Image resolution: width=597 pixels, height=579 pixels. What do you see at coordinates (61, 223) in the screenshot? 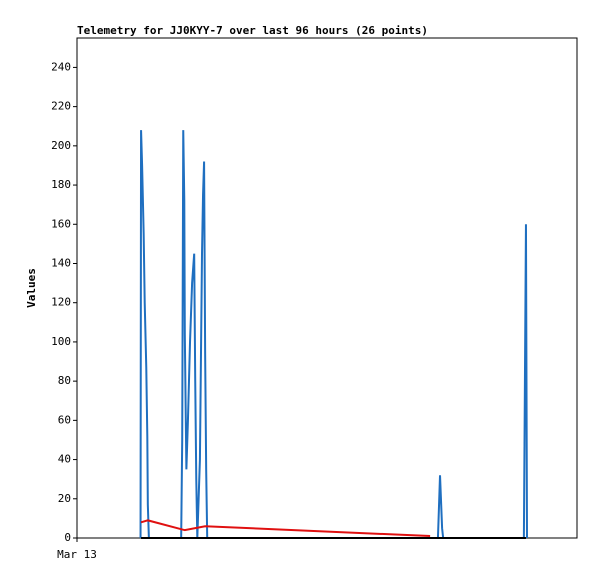
I see `y-tick-label: 160` at bounding box center [61, 223].